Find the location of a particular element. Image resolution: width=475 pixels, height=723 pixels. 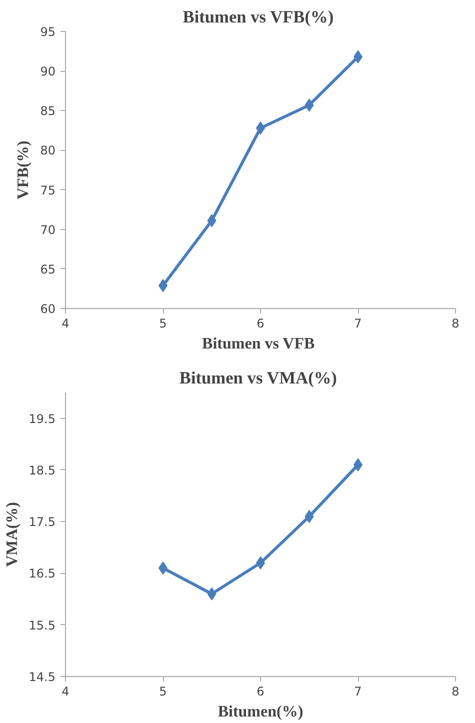

y-tick-label: 75 is located at coordinates (48, 190).